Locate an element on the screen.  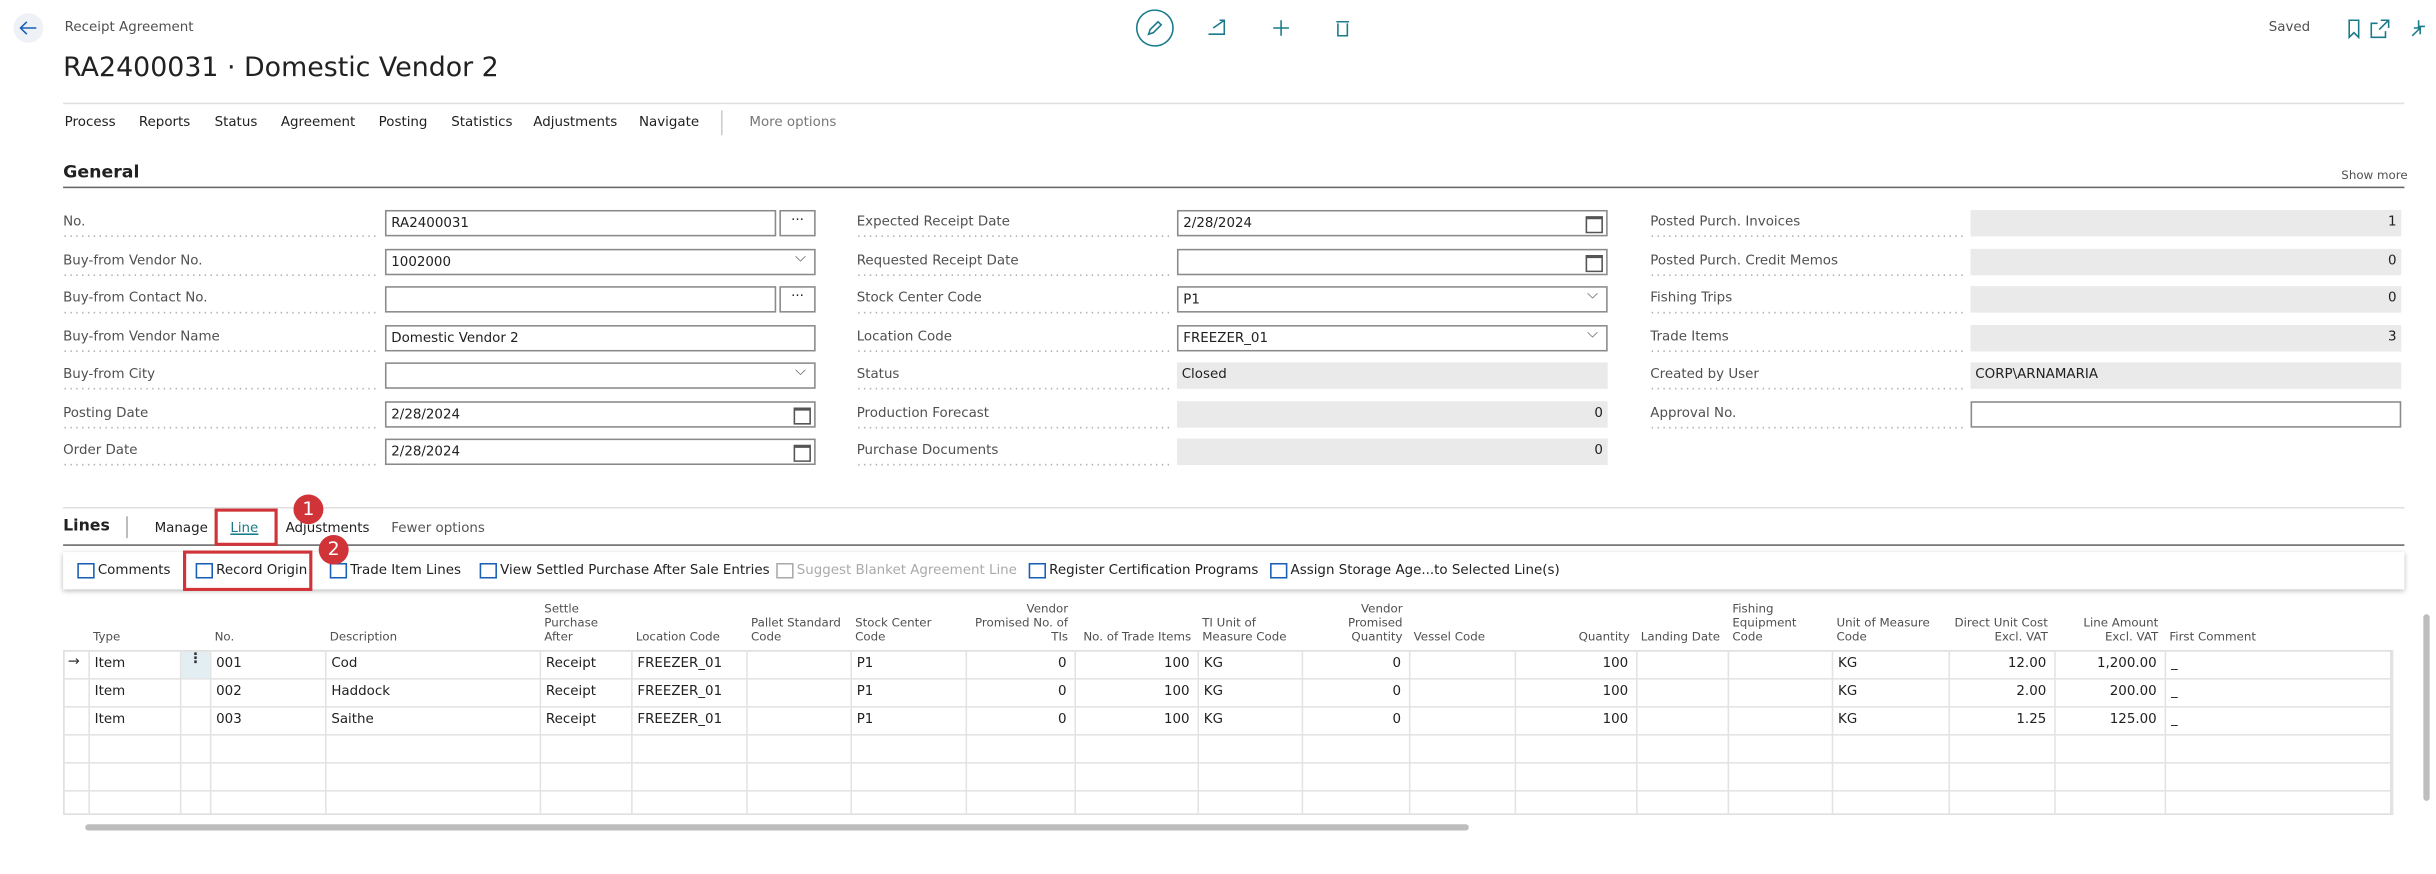
menu-item: Posting is located at coordinates (403, 123).